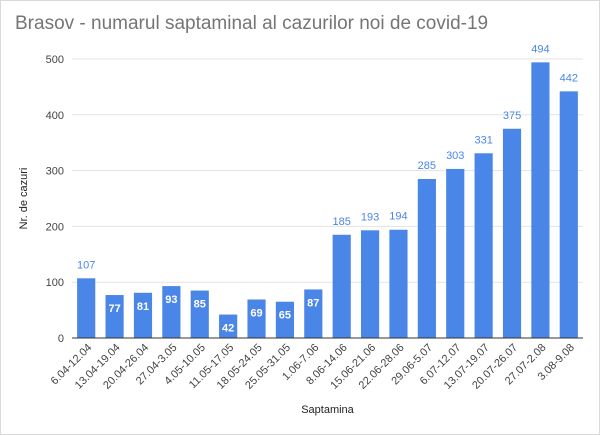 This screenshot has width=600, height=435. I want to click on y-tick-label: 500, so click(55, 60).